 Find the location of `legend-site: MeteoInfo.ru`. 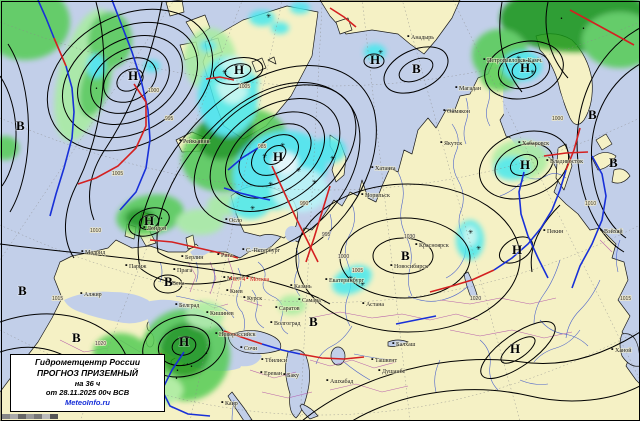

legend-site: MeteoInfo.ru is located at coordinates (87, 403).